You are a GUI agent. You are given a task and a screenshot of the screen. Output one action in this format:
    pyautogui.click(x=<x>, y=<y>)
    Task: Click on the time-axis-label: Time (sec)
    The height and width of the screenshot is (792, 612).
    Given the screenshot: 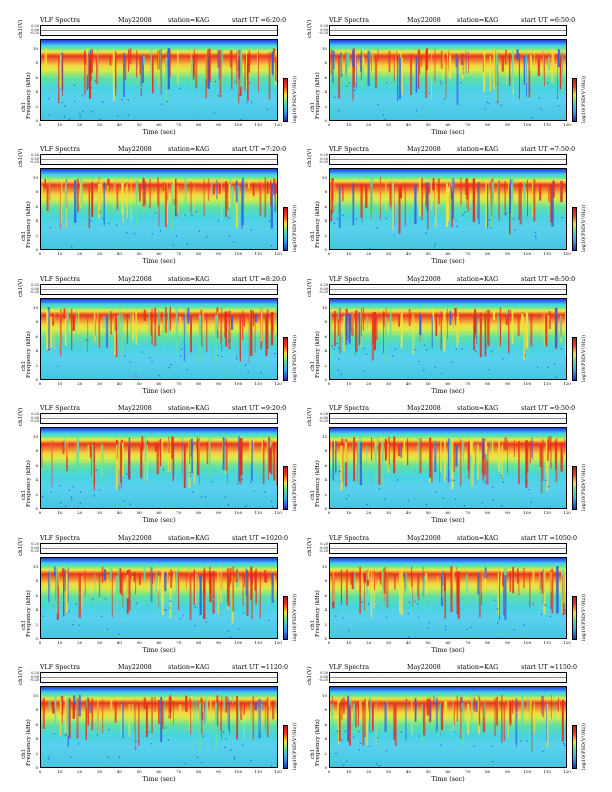 What is the action you would take?
    pyautogui.click(x=448, y=779)
    